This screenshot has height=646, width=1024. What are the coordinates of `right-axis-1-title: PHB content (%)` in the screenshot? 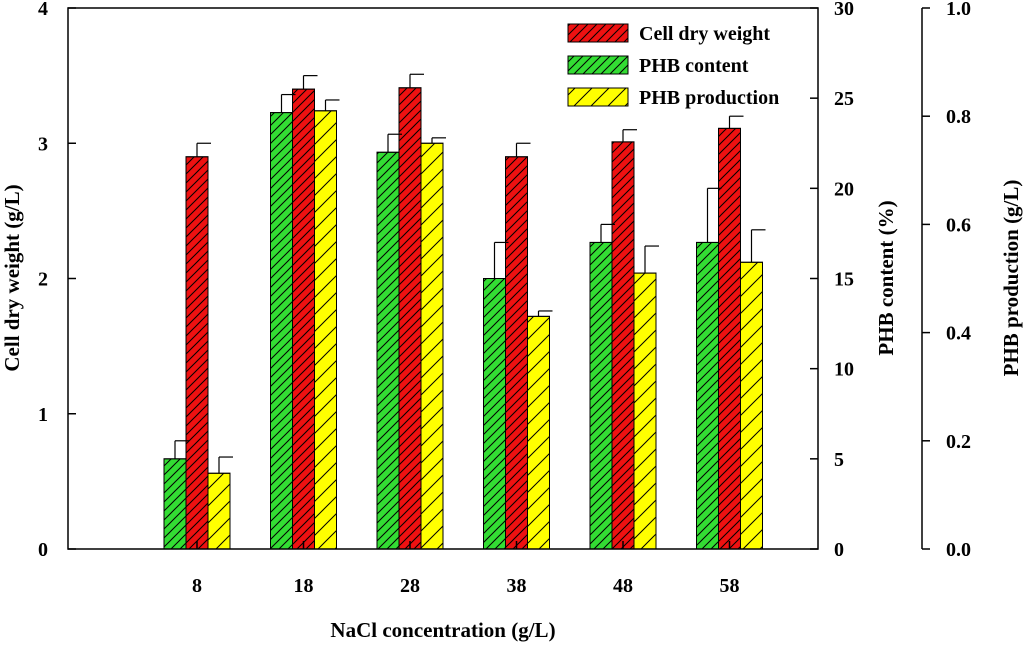 It's located at (886, 277).